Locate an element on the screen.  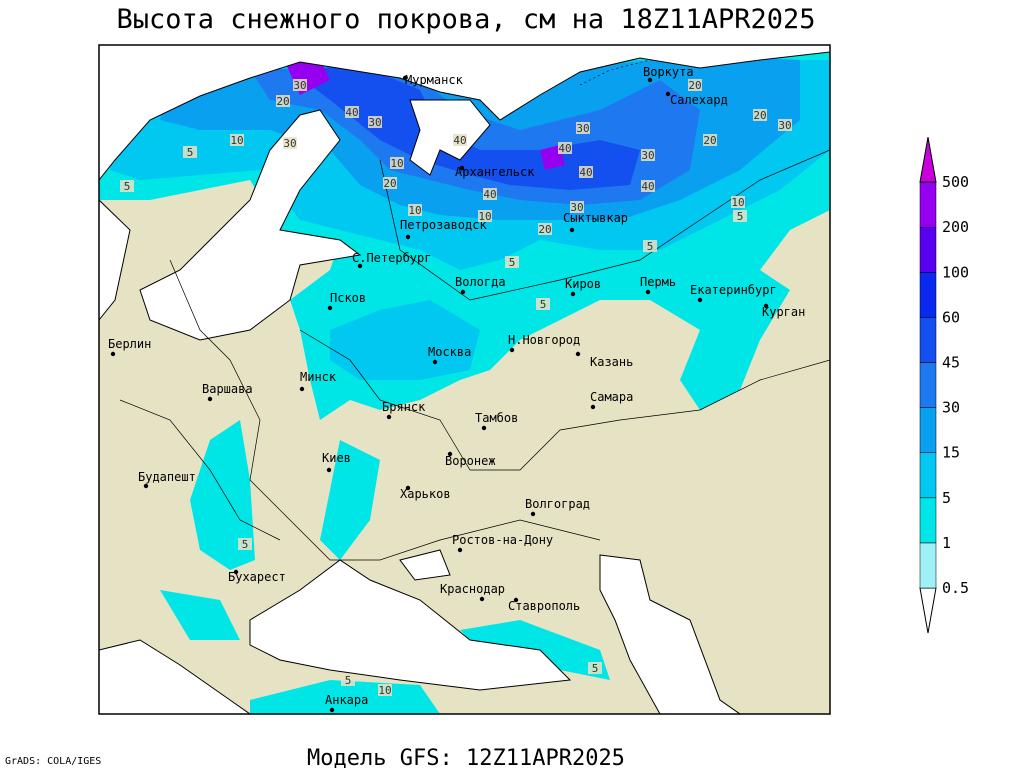
colorbar-label: 200 is located at coordinates (955, 227).